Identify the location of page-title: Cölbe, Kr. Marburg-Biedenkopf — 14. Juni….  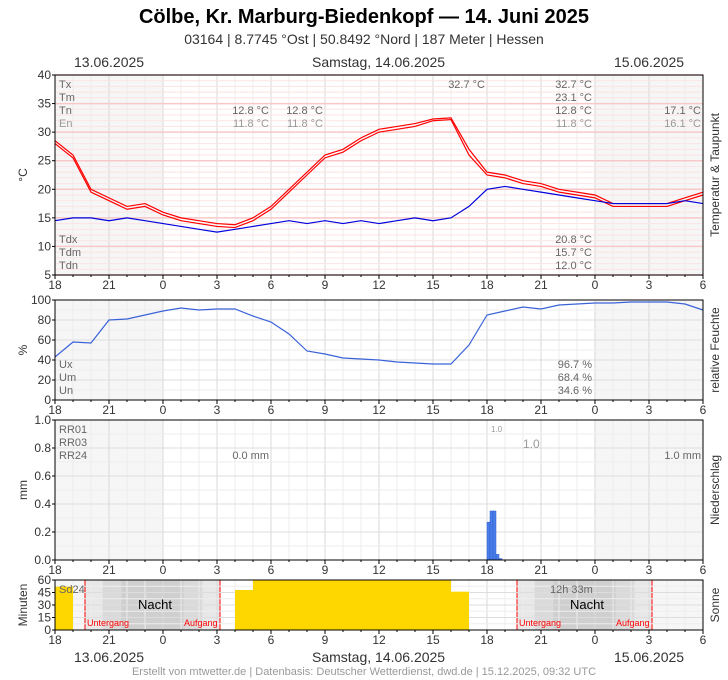
(364, 17).